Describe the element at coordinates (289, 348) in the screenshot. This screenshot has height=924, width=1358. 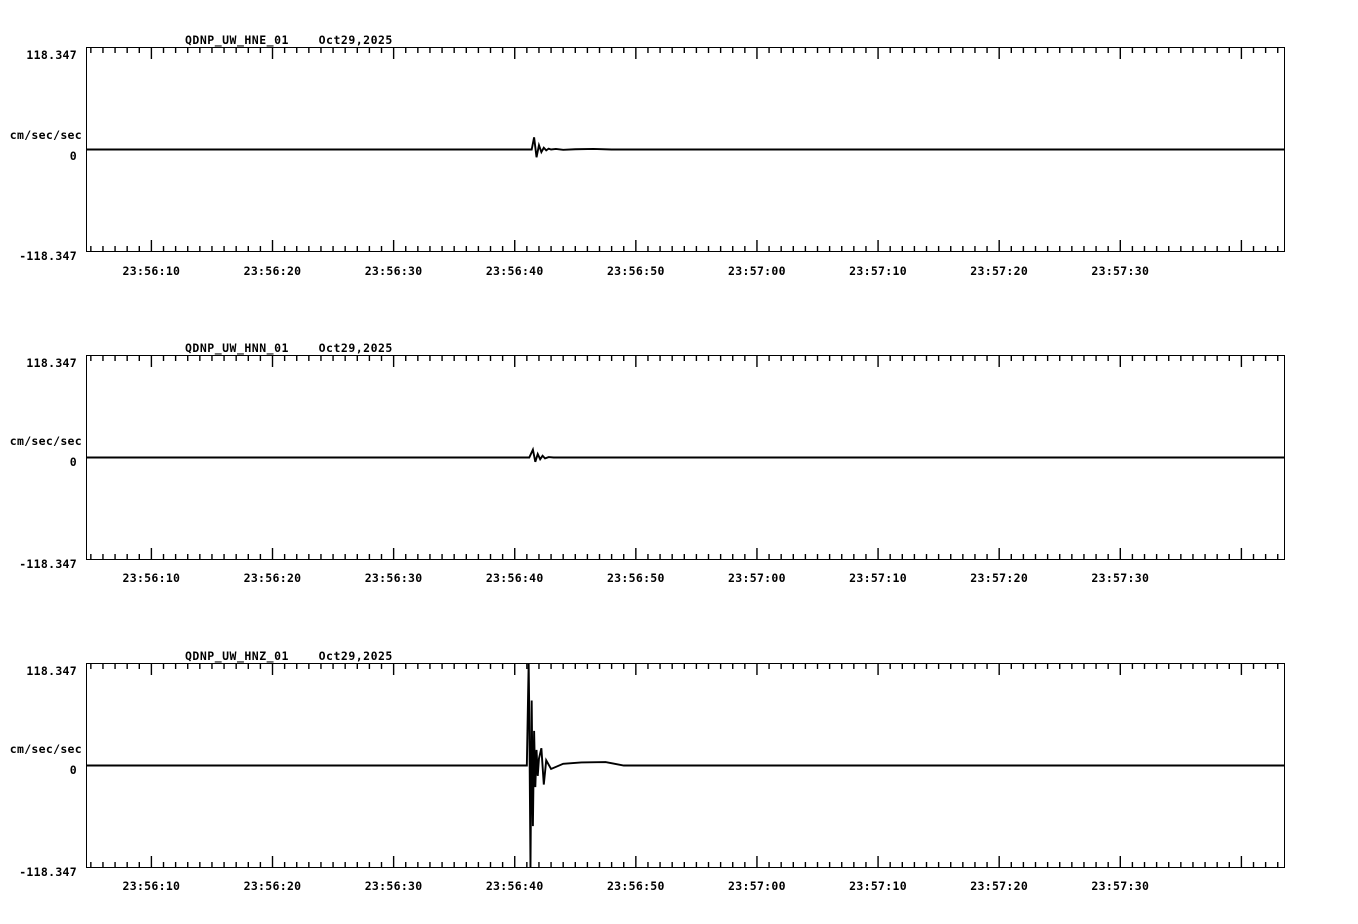
I see `plot-title: QDNP_UW_HNN_01 Oct29,2025` at that location.